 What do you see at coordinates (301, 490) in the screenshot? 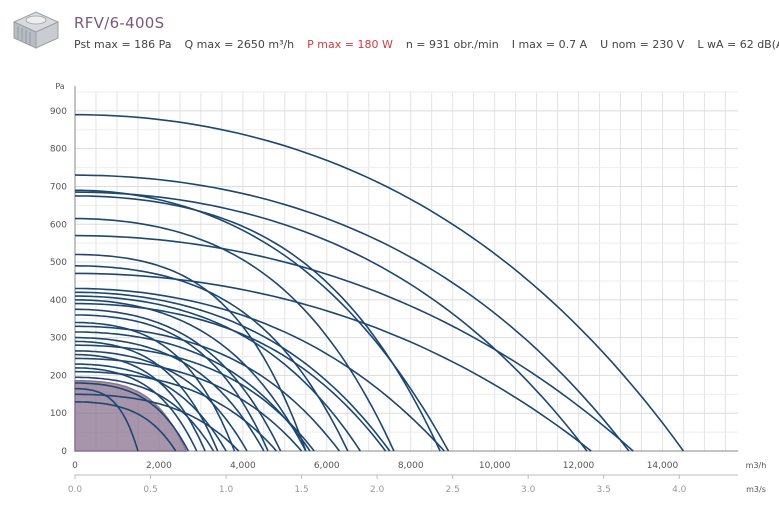
I see `x2-tick-label: 1.5` at bounding box center [301, 490].